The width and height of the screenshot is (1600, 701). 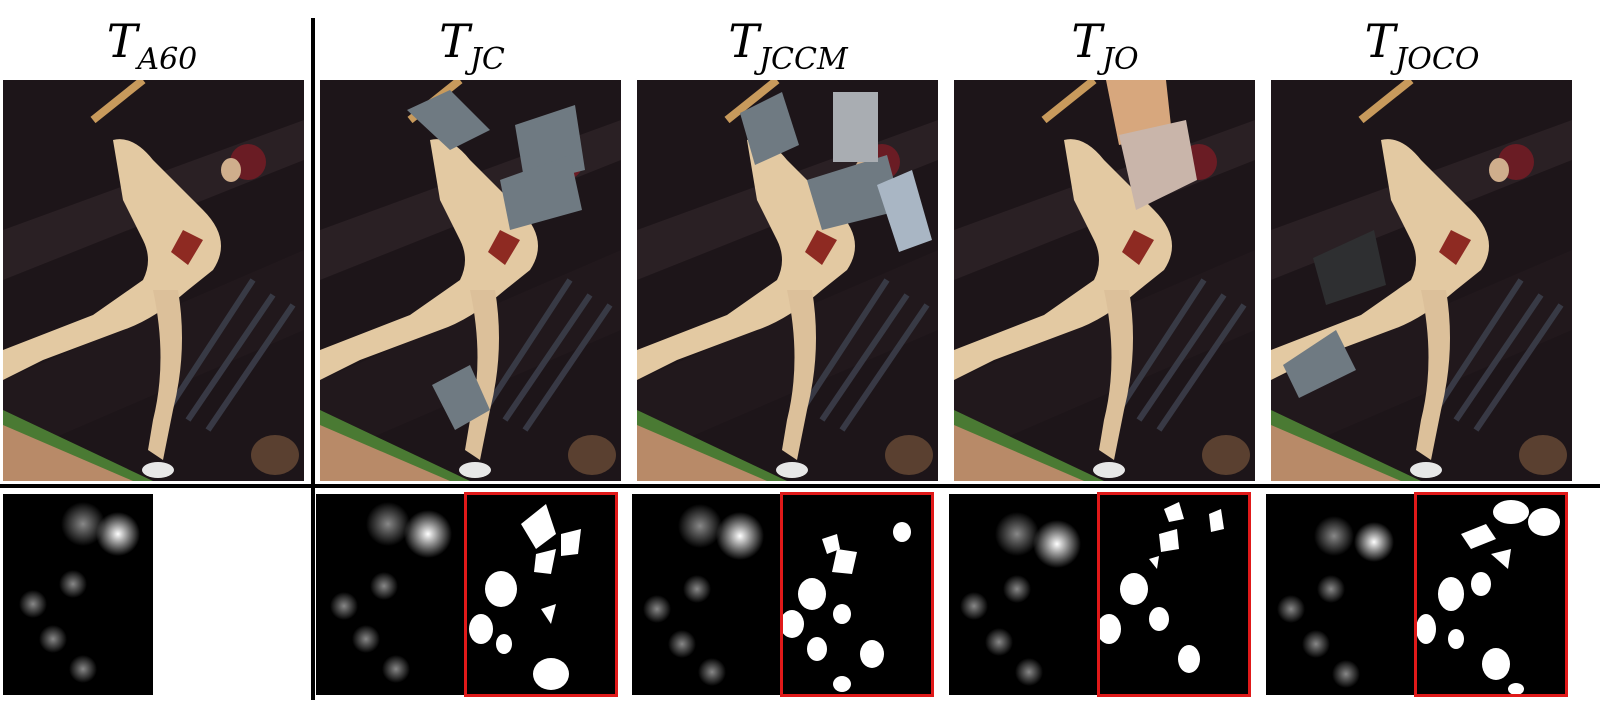 What do you see at coordinates (1491, 594) in the screenshot?
I see `binary-mask-joco` at bounding box center [1491, 594].